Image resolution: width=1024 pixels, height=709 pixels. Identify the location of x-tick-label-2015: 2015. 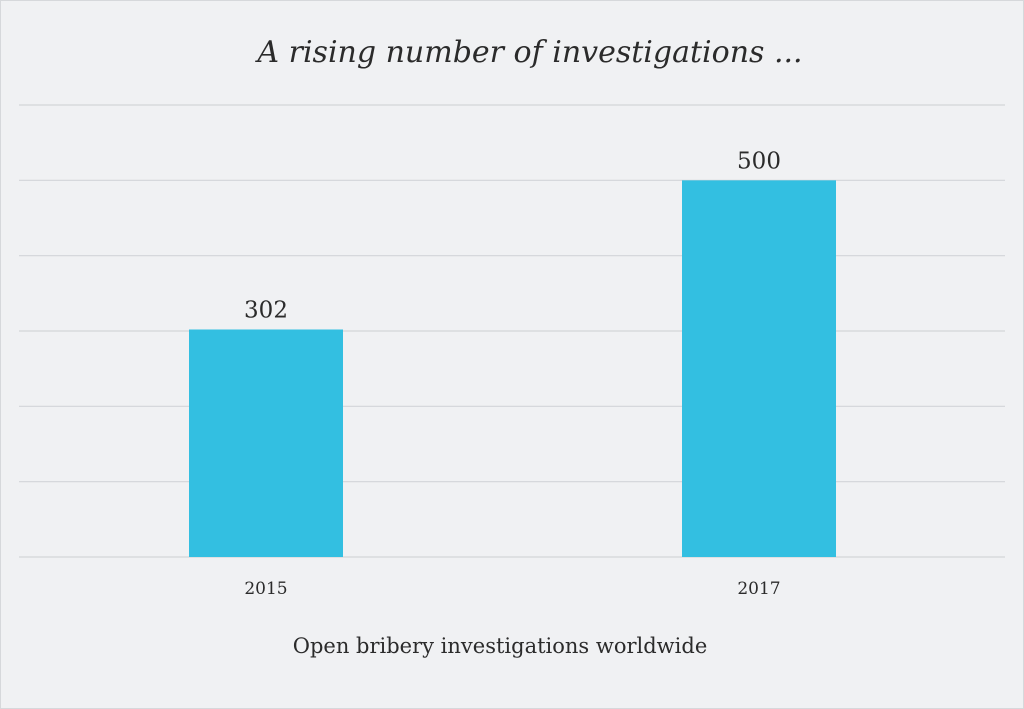
(265, 589).